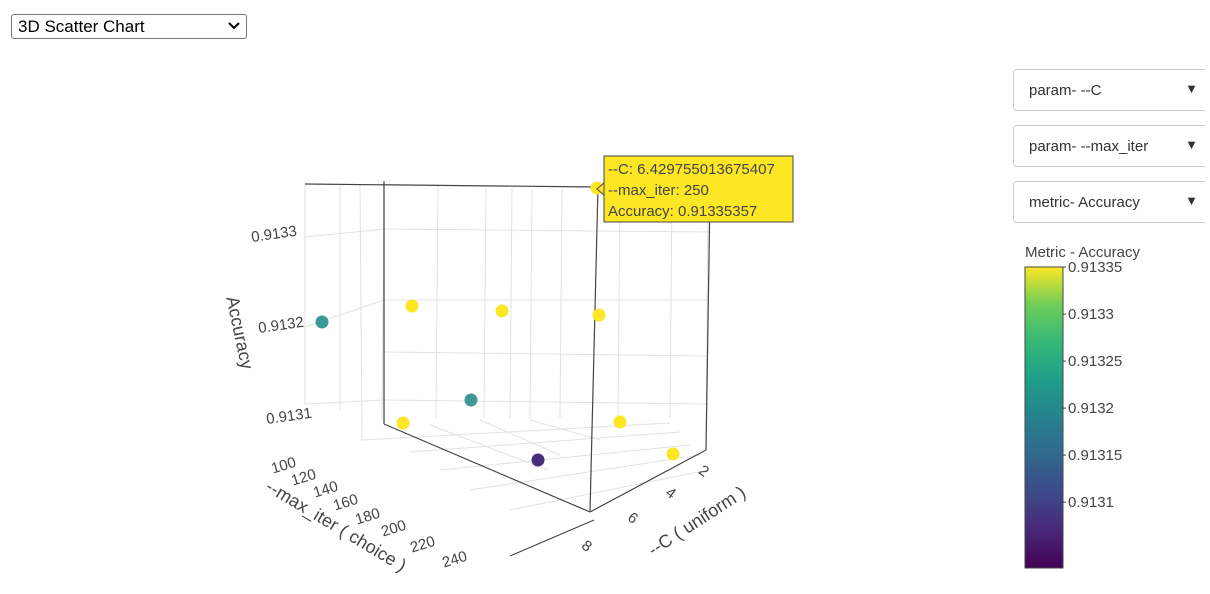  I want to click on colorbar-tick-label: 0.9132, so click(1091, 408).